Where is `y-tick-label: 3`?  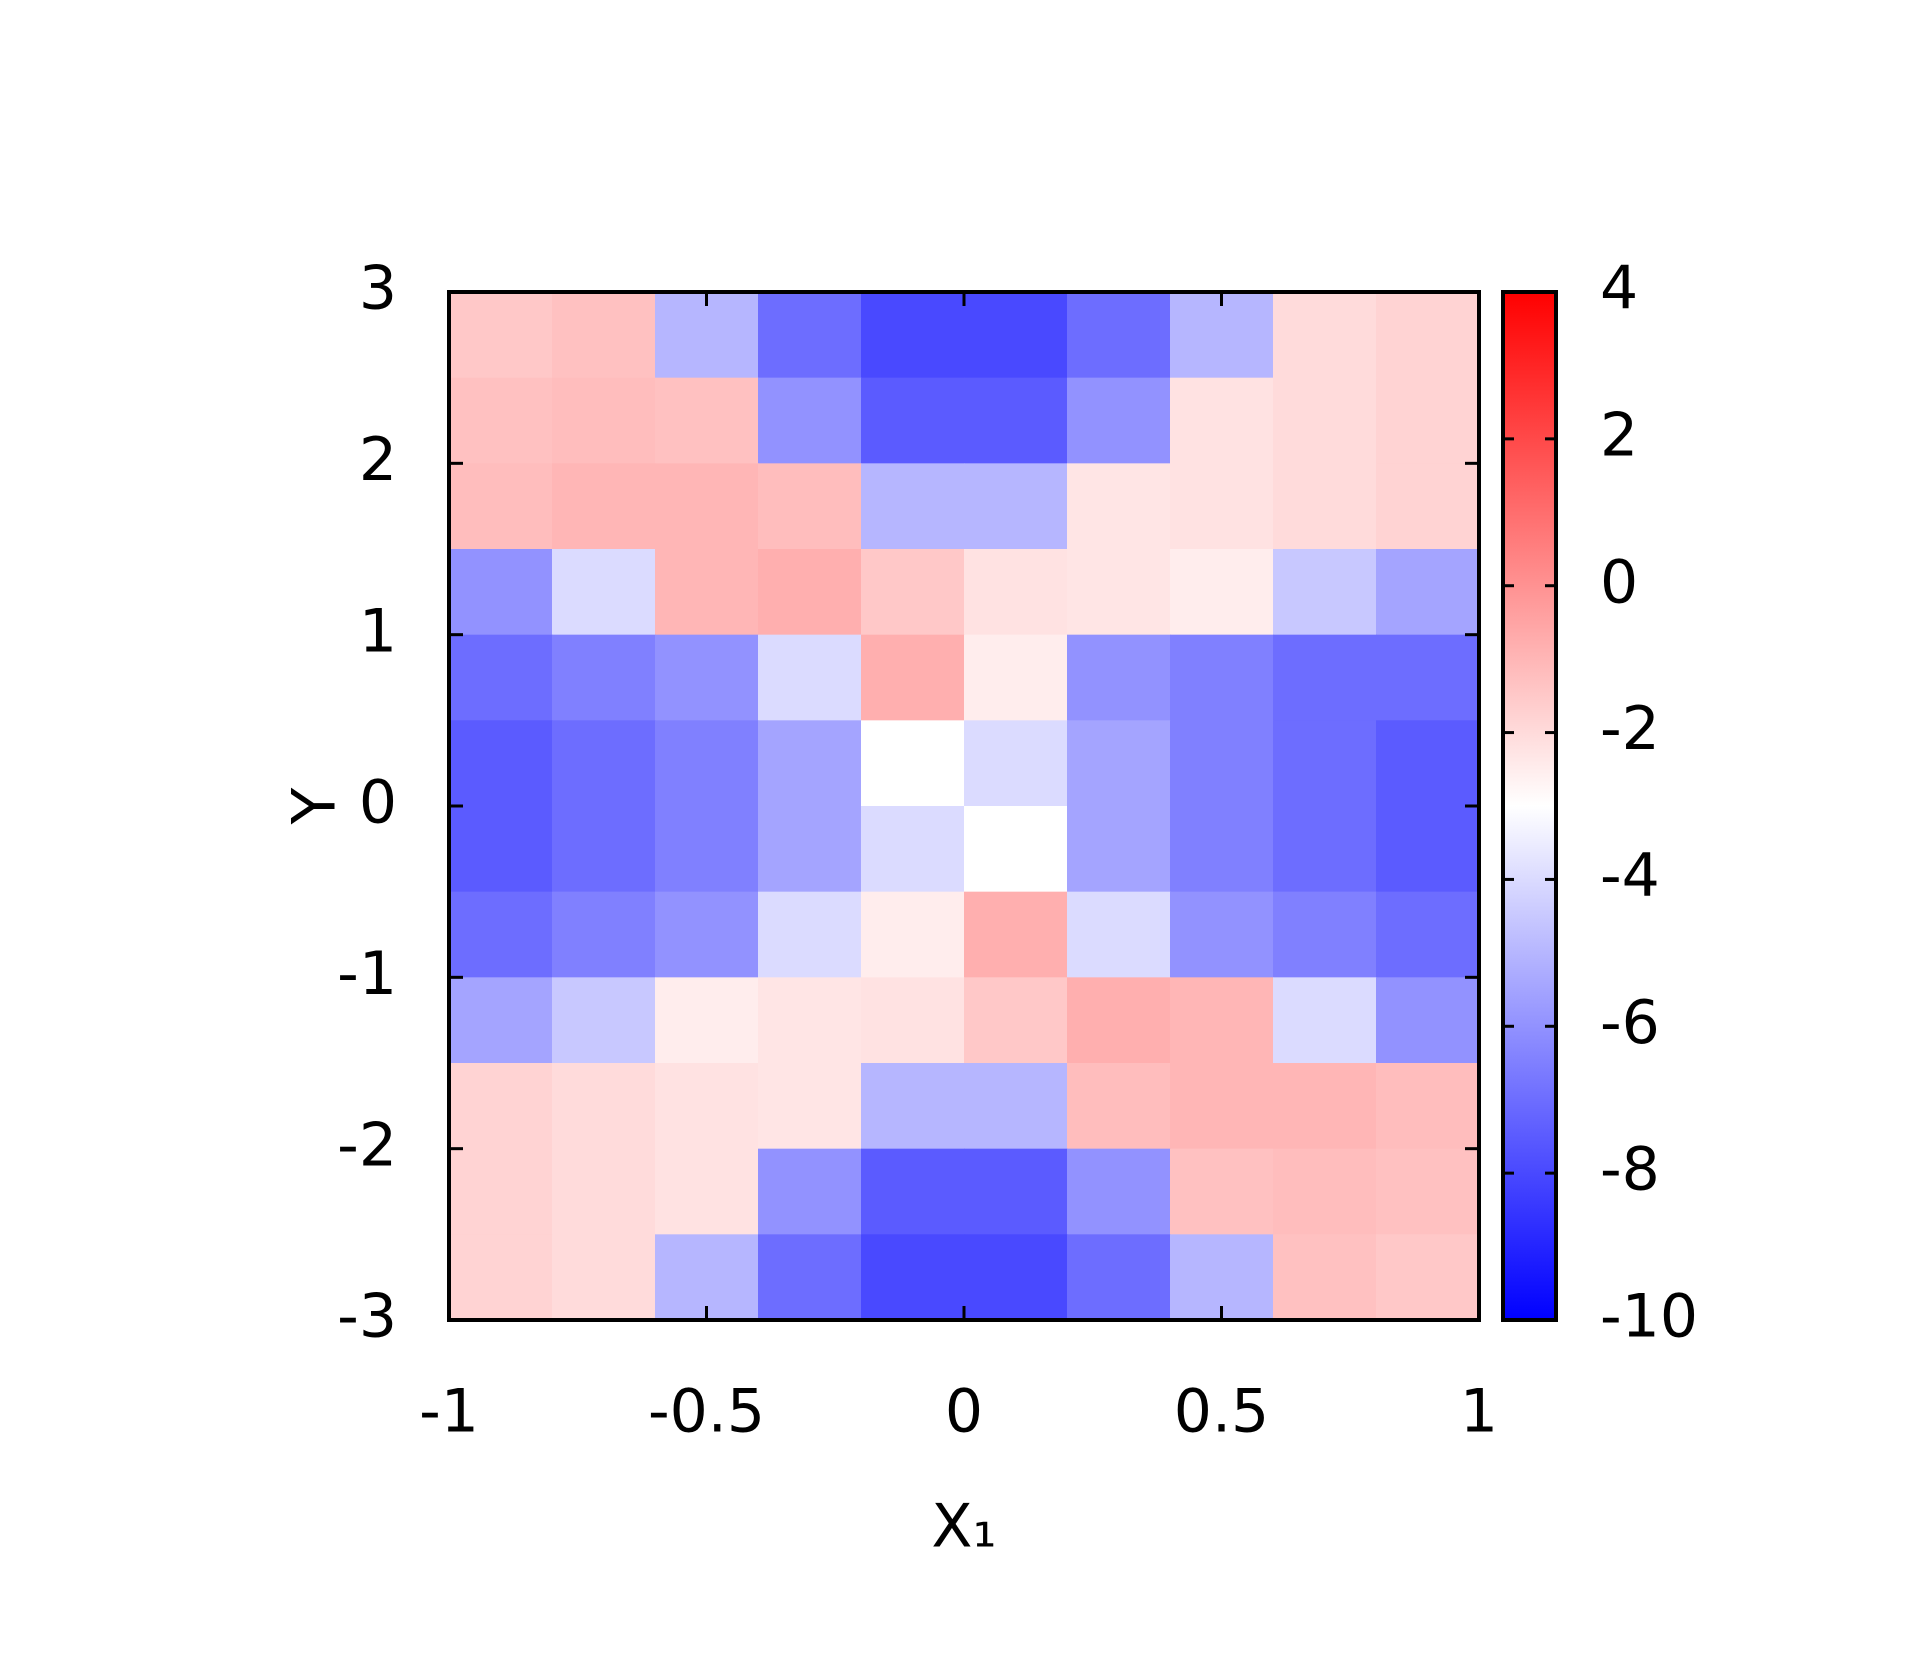
y-tick-label: 3 is located at coordinates (378, 289).